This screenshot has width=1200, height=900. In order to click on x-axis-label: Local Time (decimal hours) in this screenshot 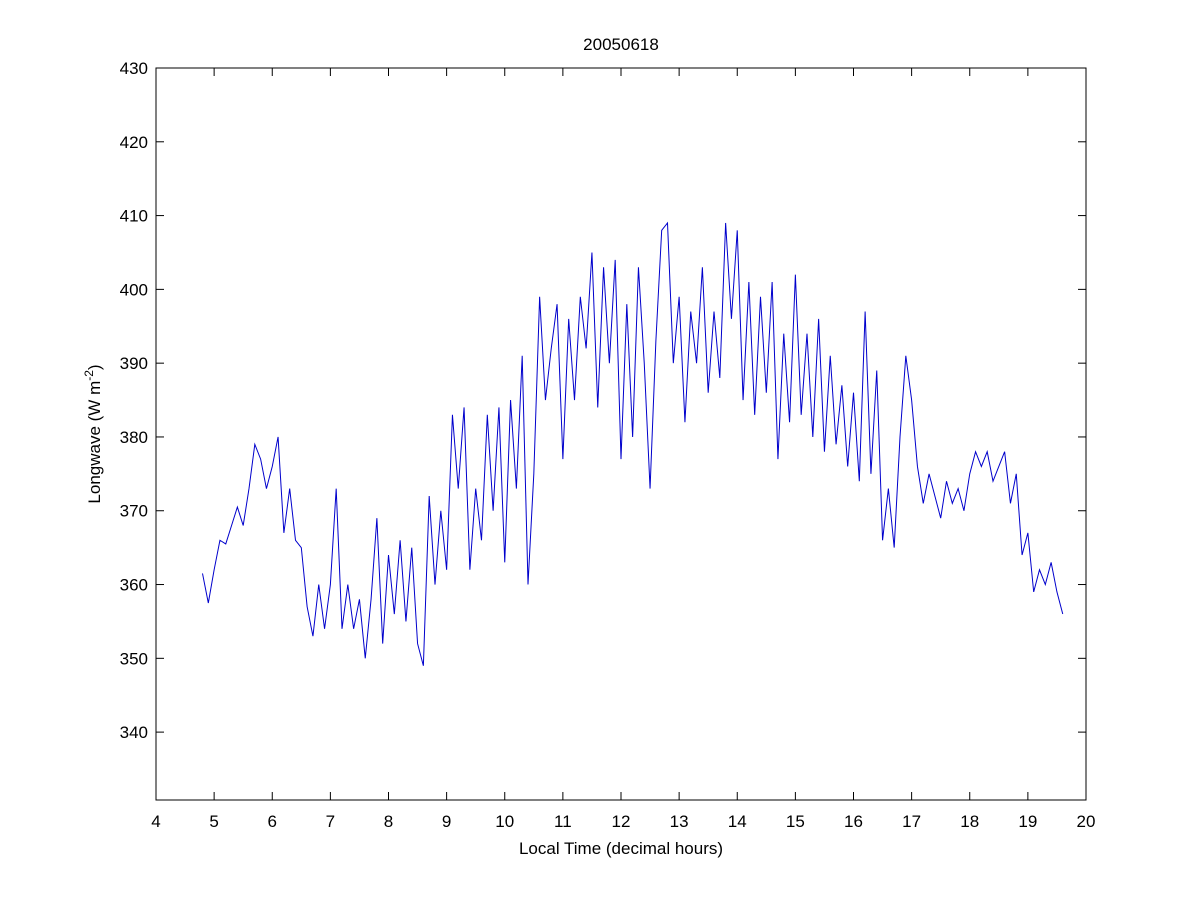, I will do `click(621, 848)`.